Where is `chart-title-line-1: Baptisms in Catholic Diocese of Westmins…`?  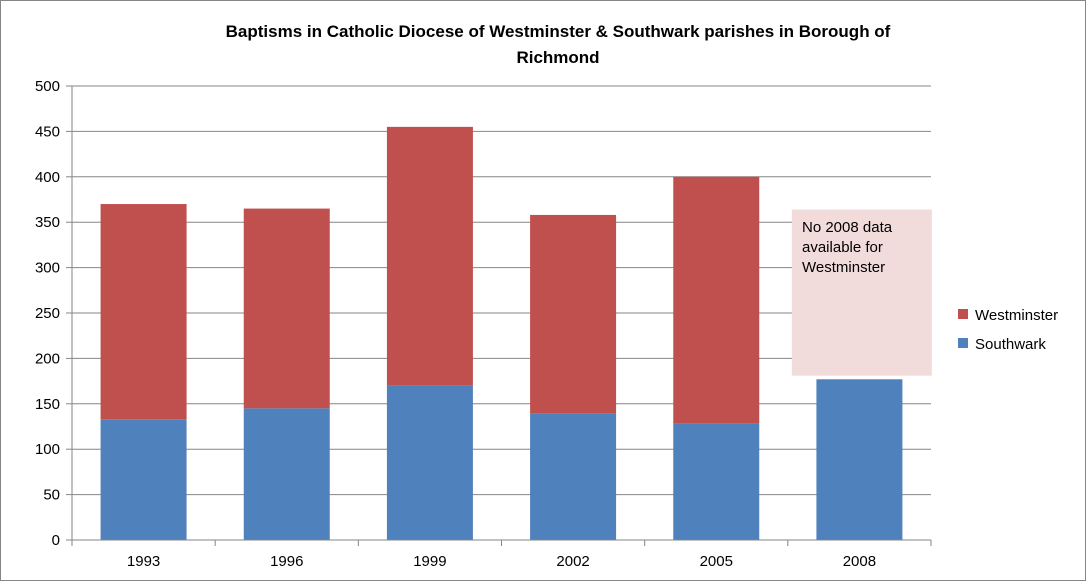 chart-title-line-1: Baptisms in Catholic Diocese of Westmins… is located at coordinates (558, 31).